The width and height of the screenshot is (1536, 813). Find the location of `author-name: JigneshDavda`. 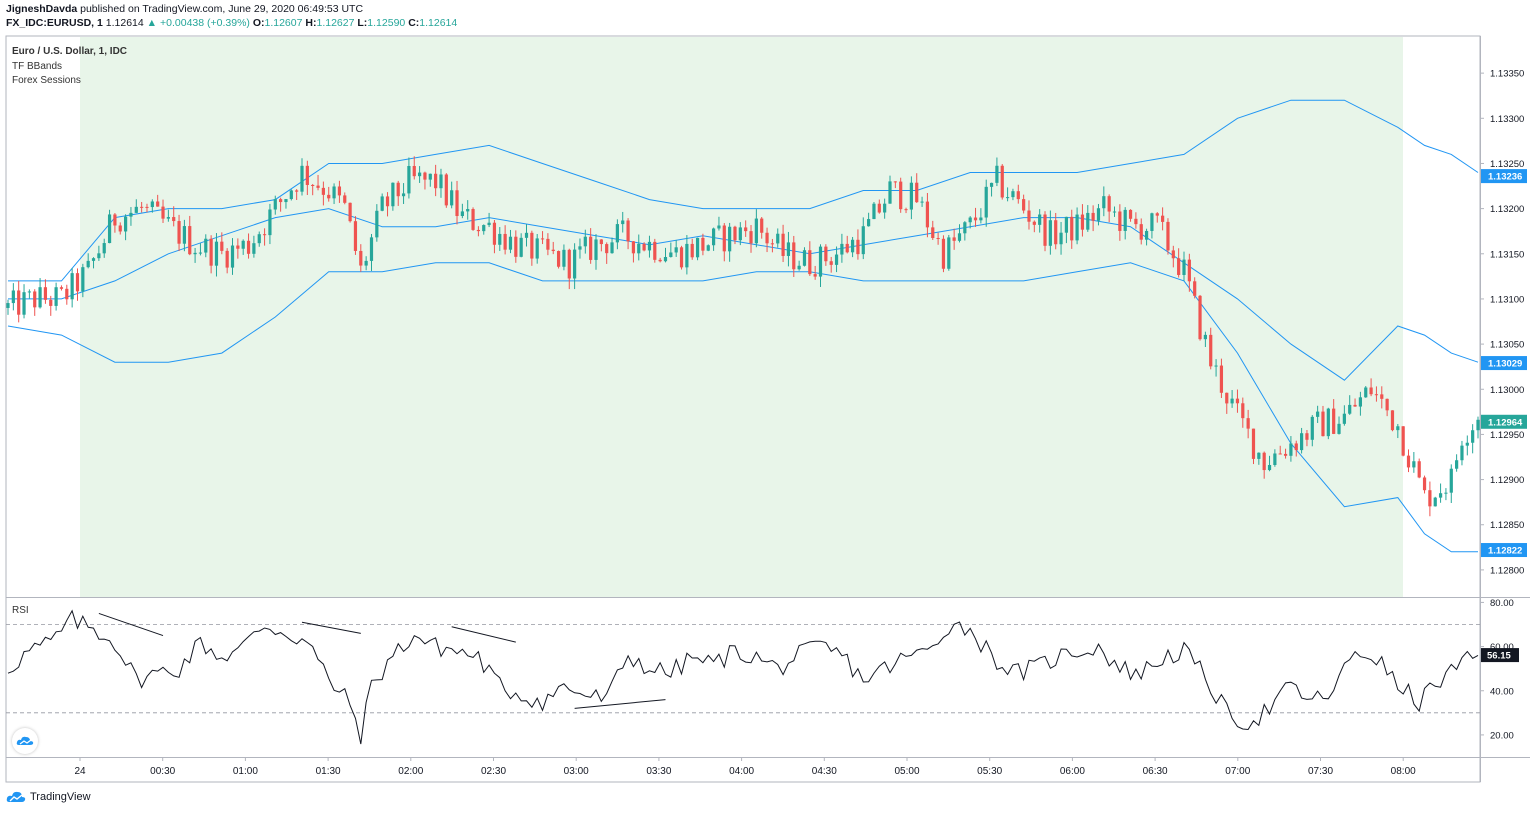

author-name: JigneshDavda is located at coordinates (42, 9).